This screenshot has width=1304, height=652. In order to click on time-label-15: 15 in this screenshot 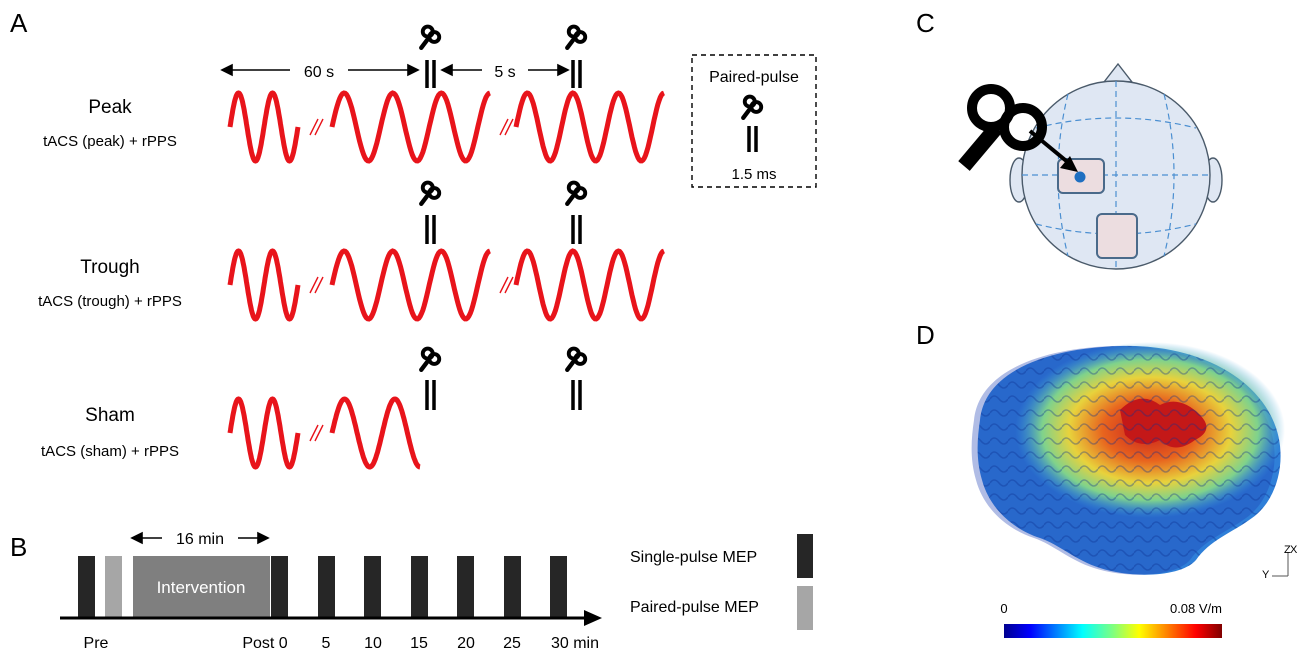, I will do `click(419, 643)`.